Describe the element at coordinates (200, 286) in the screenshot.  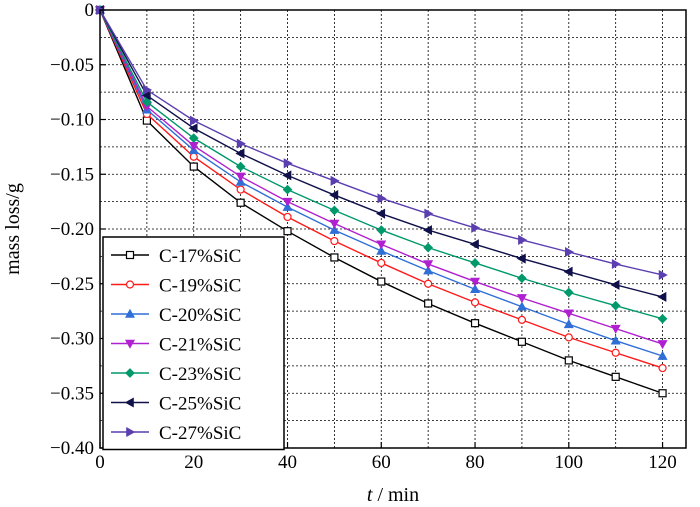
I see `legend-label: C-19%SiC` at that location.